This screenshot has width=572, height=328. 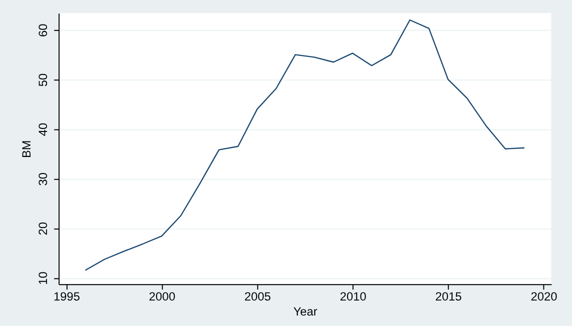 What do you see at coordinates (162, 297) in the screenshot?
I see `x-tick-label: 2000` at bounding box center [162, 297].